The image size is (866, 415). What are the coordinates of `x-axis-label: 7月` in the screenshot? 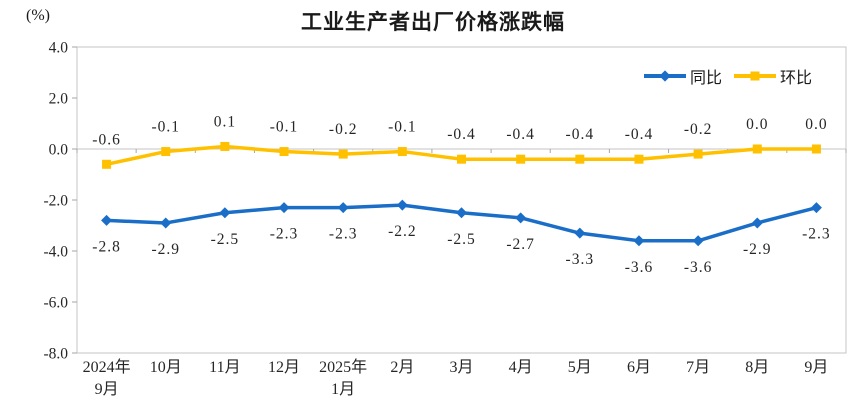 It's located at (698, 367).